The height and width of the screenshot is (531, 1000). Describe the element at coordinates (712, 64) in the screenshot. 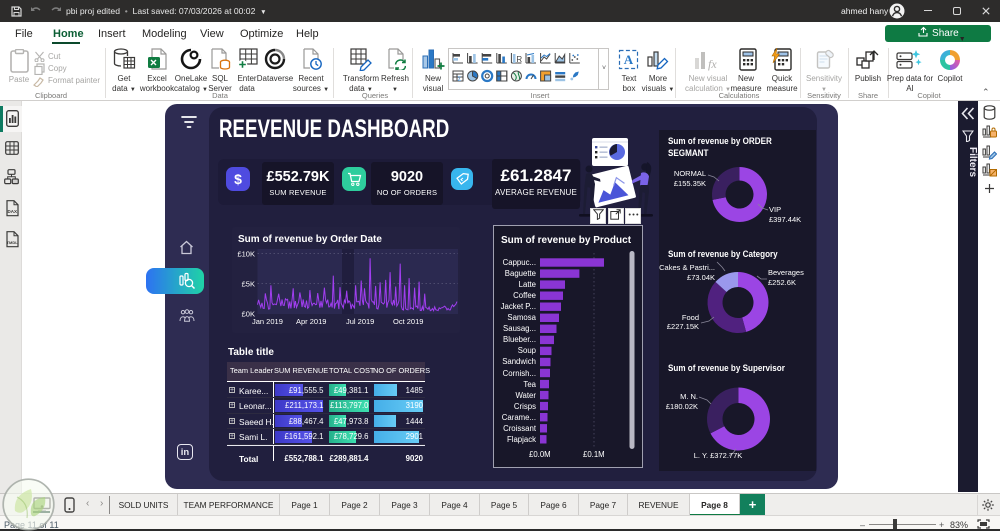

I see `svg-text: fx` at that location.